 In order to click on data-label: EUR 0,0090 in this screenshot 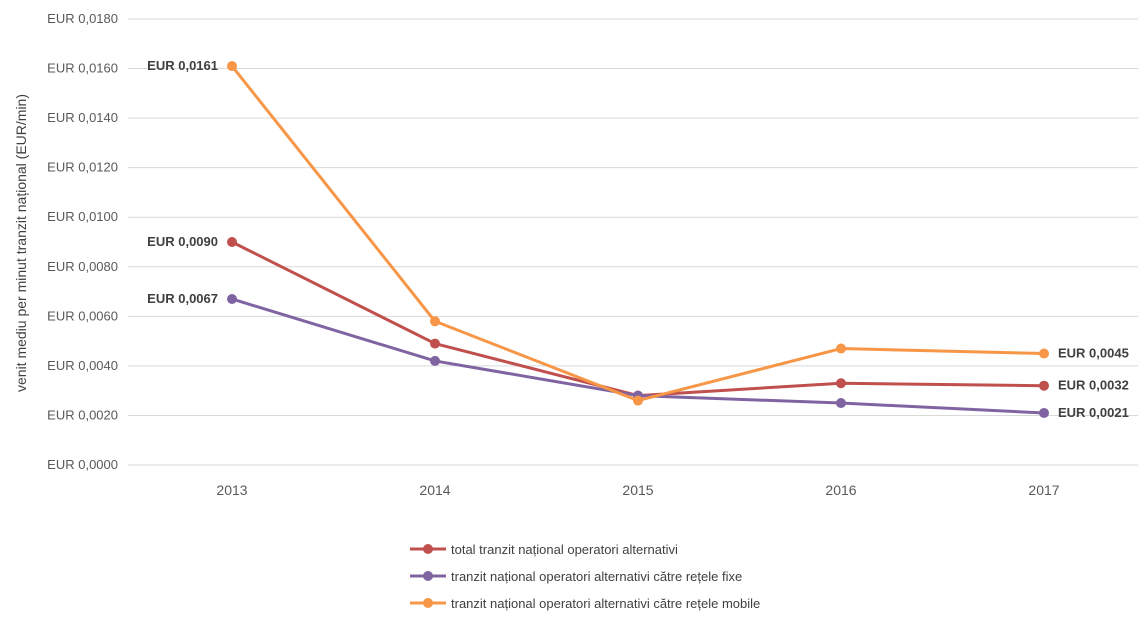, I will do `click(182, 241)`.